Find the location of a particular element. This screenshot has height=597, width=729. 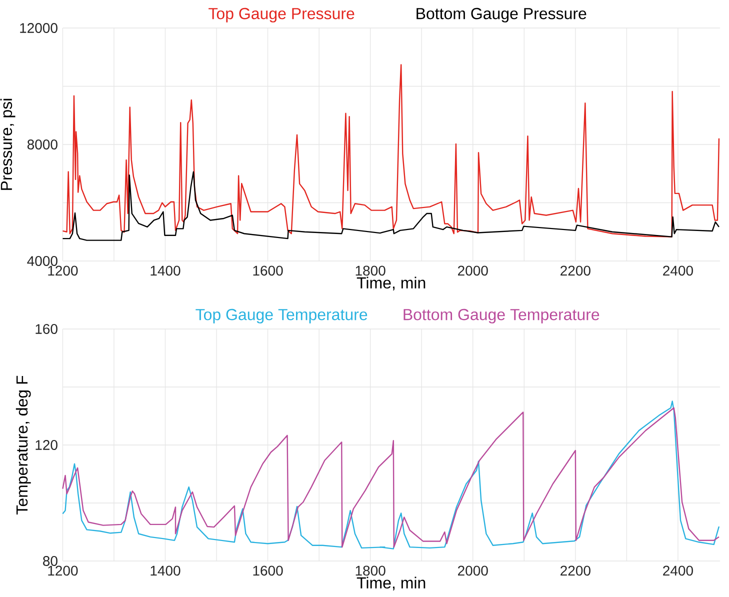

y-tick-label: 8000 is located at coordinates (42, 145).